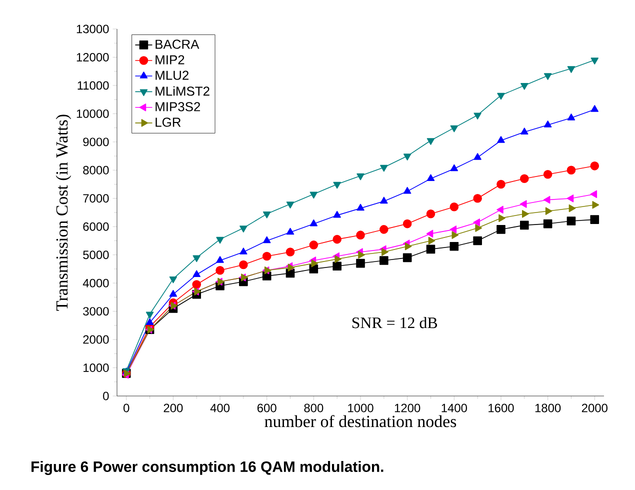  Describe the element at coordinates (314, 408) in the screenshot. I see `x-tick-label: 800` at that location.